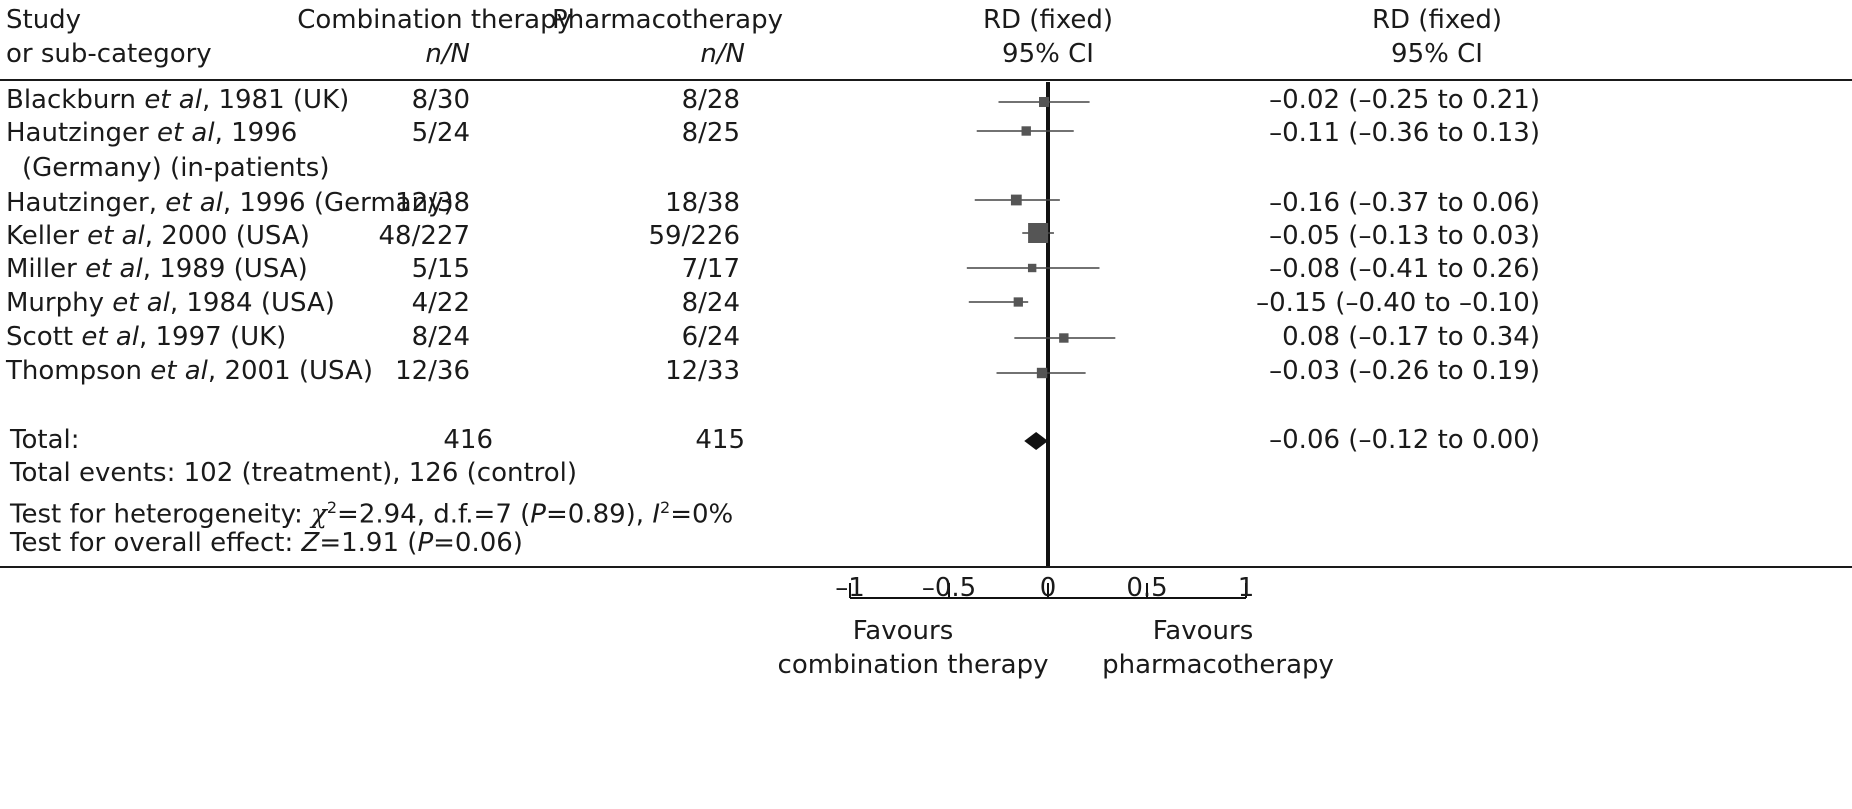 This screenshot has width=1852, height=809. Describe the element at coordinates (903, 631) in the screenshot. I see `favours-left-1: Favours` at that location.